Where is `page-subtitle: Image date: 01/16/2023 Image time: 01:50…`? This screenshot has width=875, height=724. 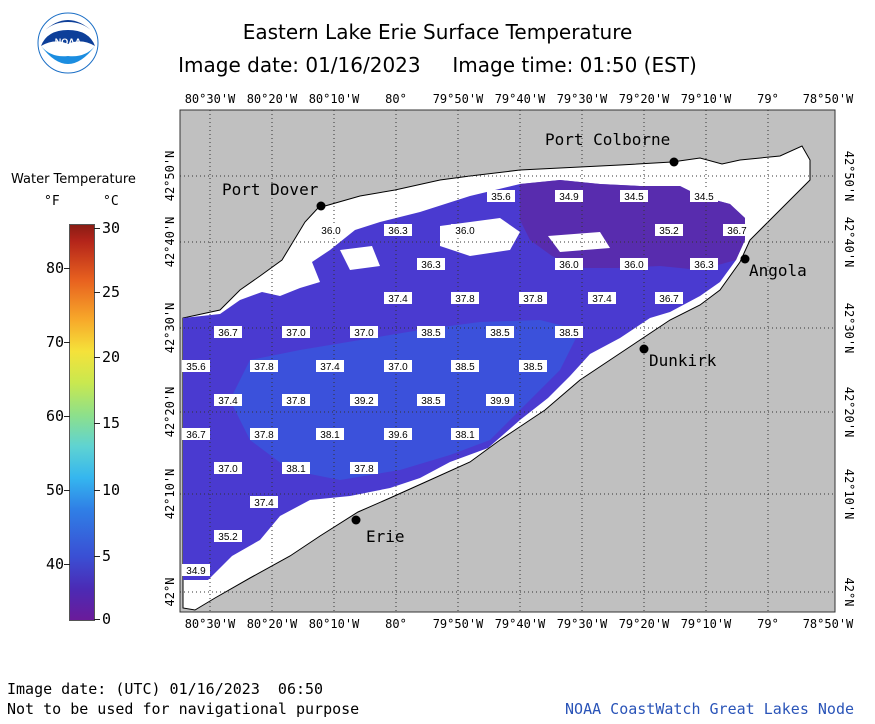
page-subtitle: Image date: 01/16/2023 Image time: 01:50… is located at coordinates (437, 65).